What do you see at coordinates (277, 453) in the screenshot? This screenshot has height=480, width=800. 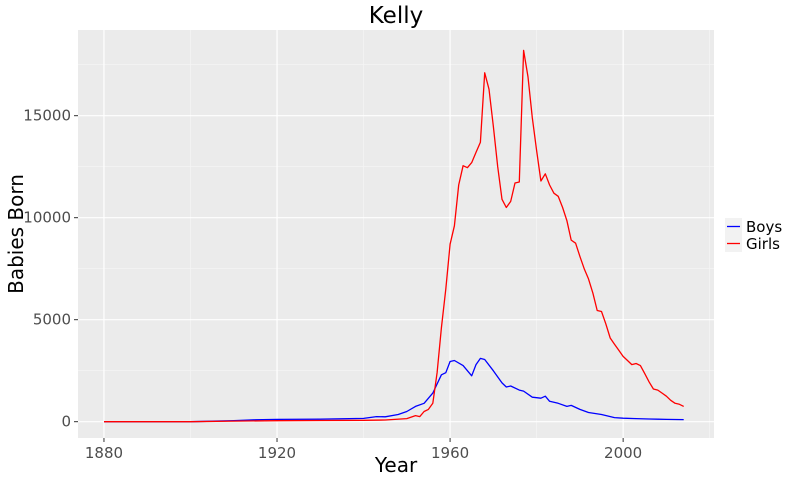 I see `x-tick-label: 1920` at bounding box center [277, 453].